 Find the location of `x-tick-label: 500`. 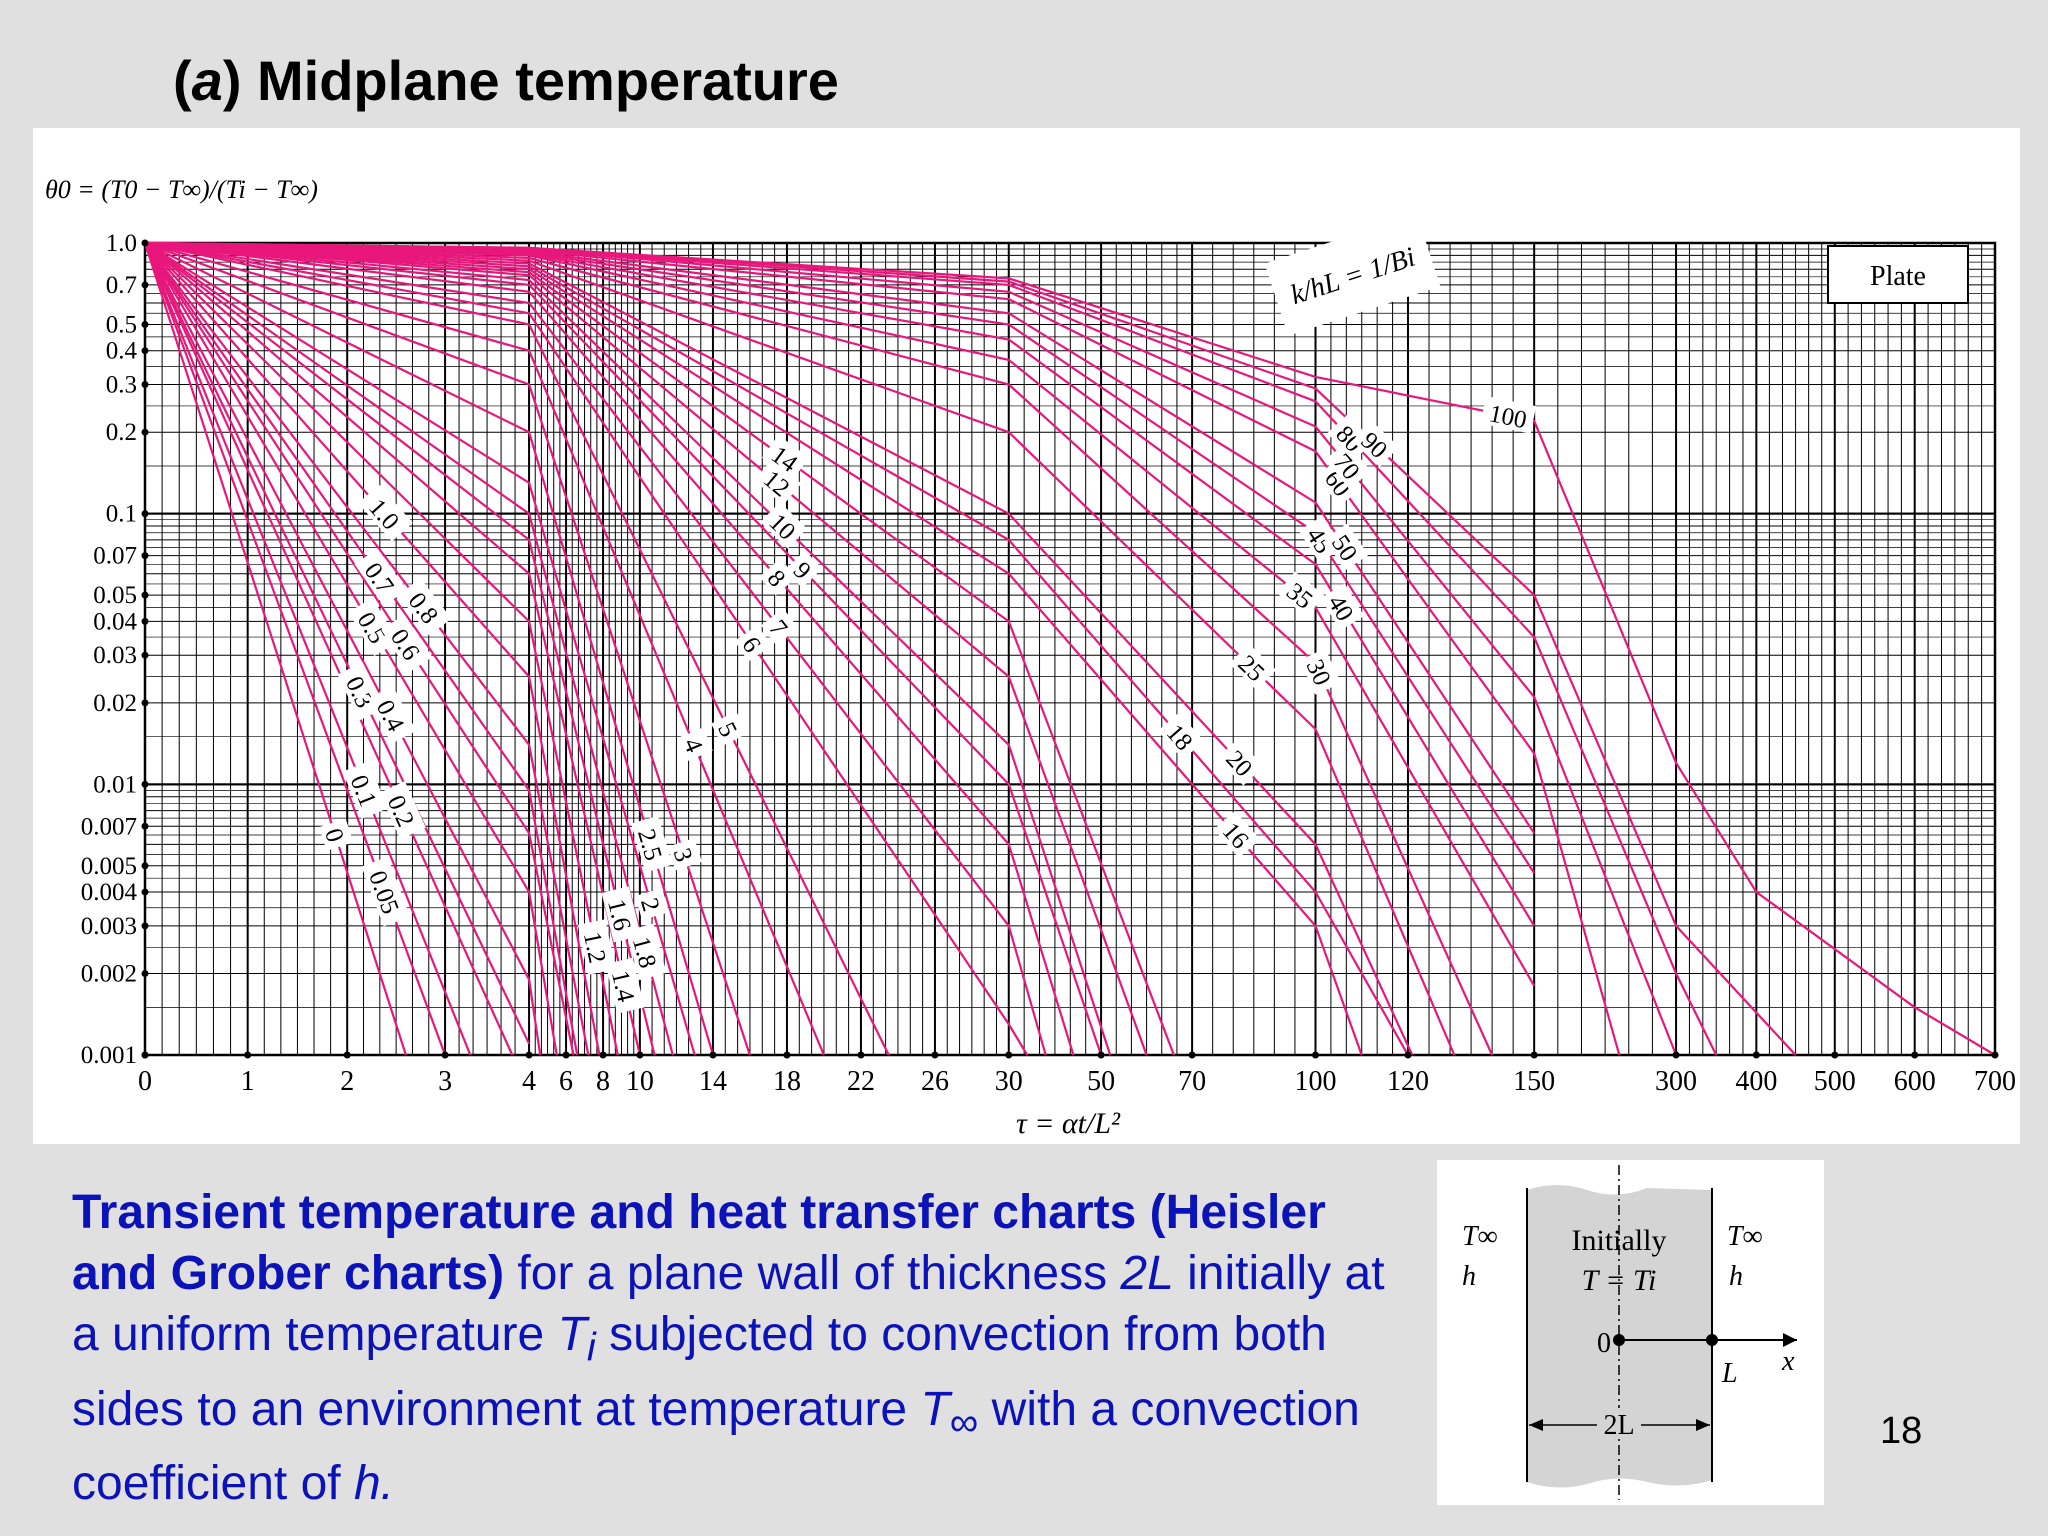

x-tick-label: 500 is located at coordinates (1835, 1081).